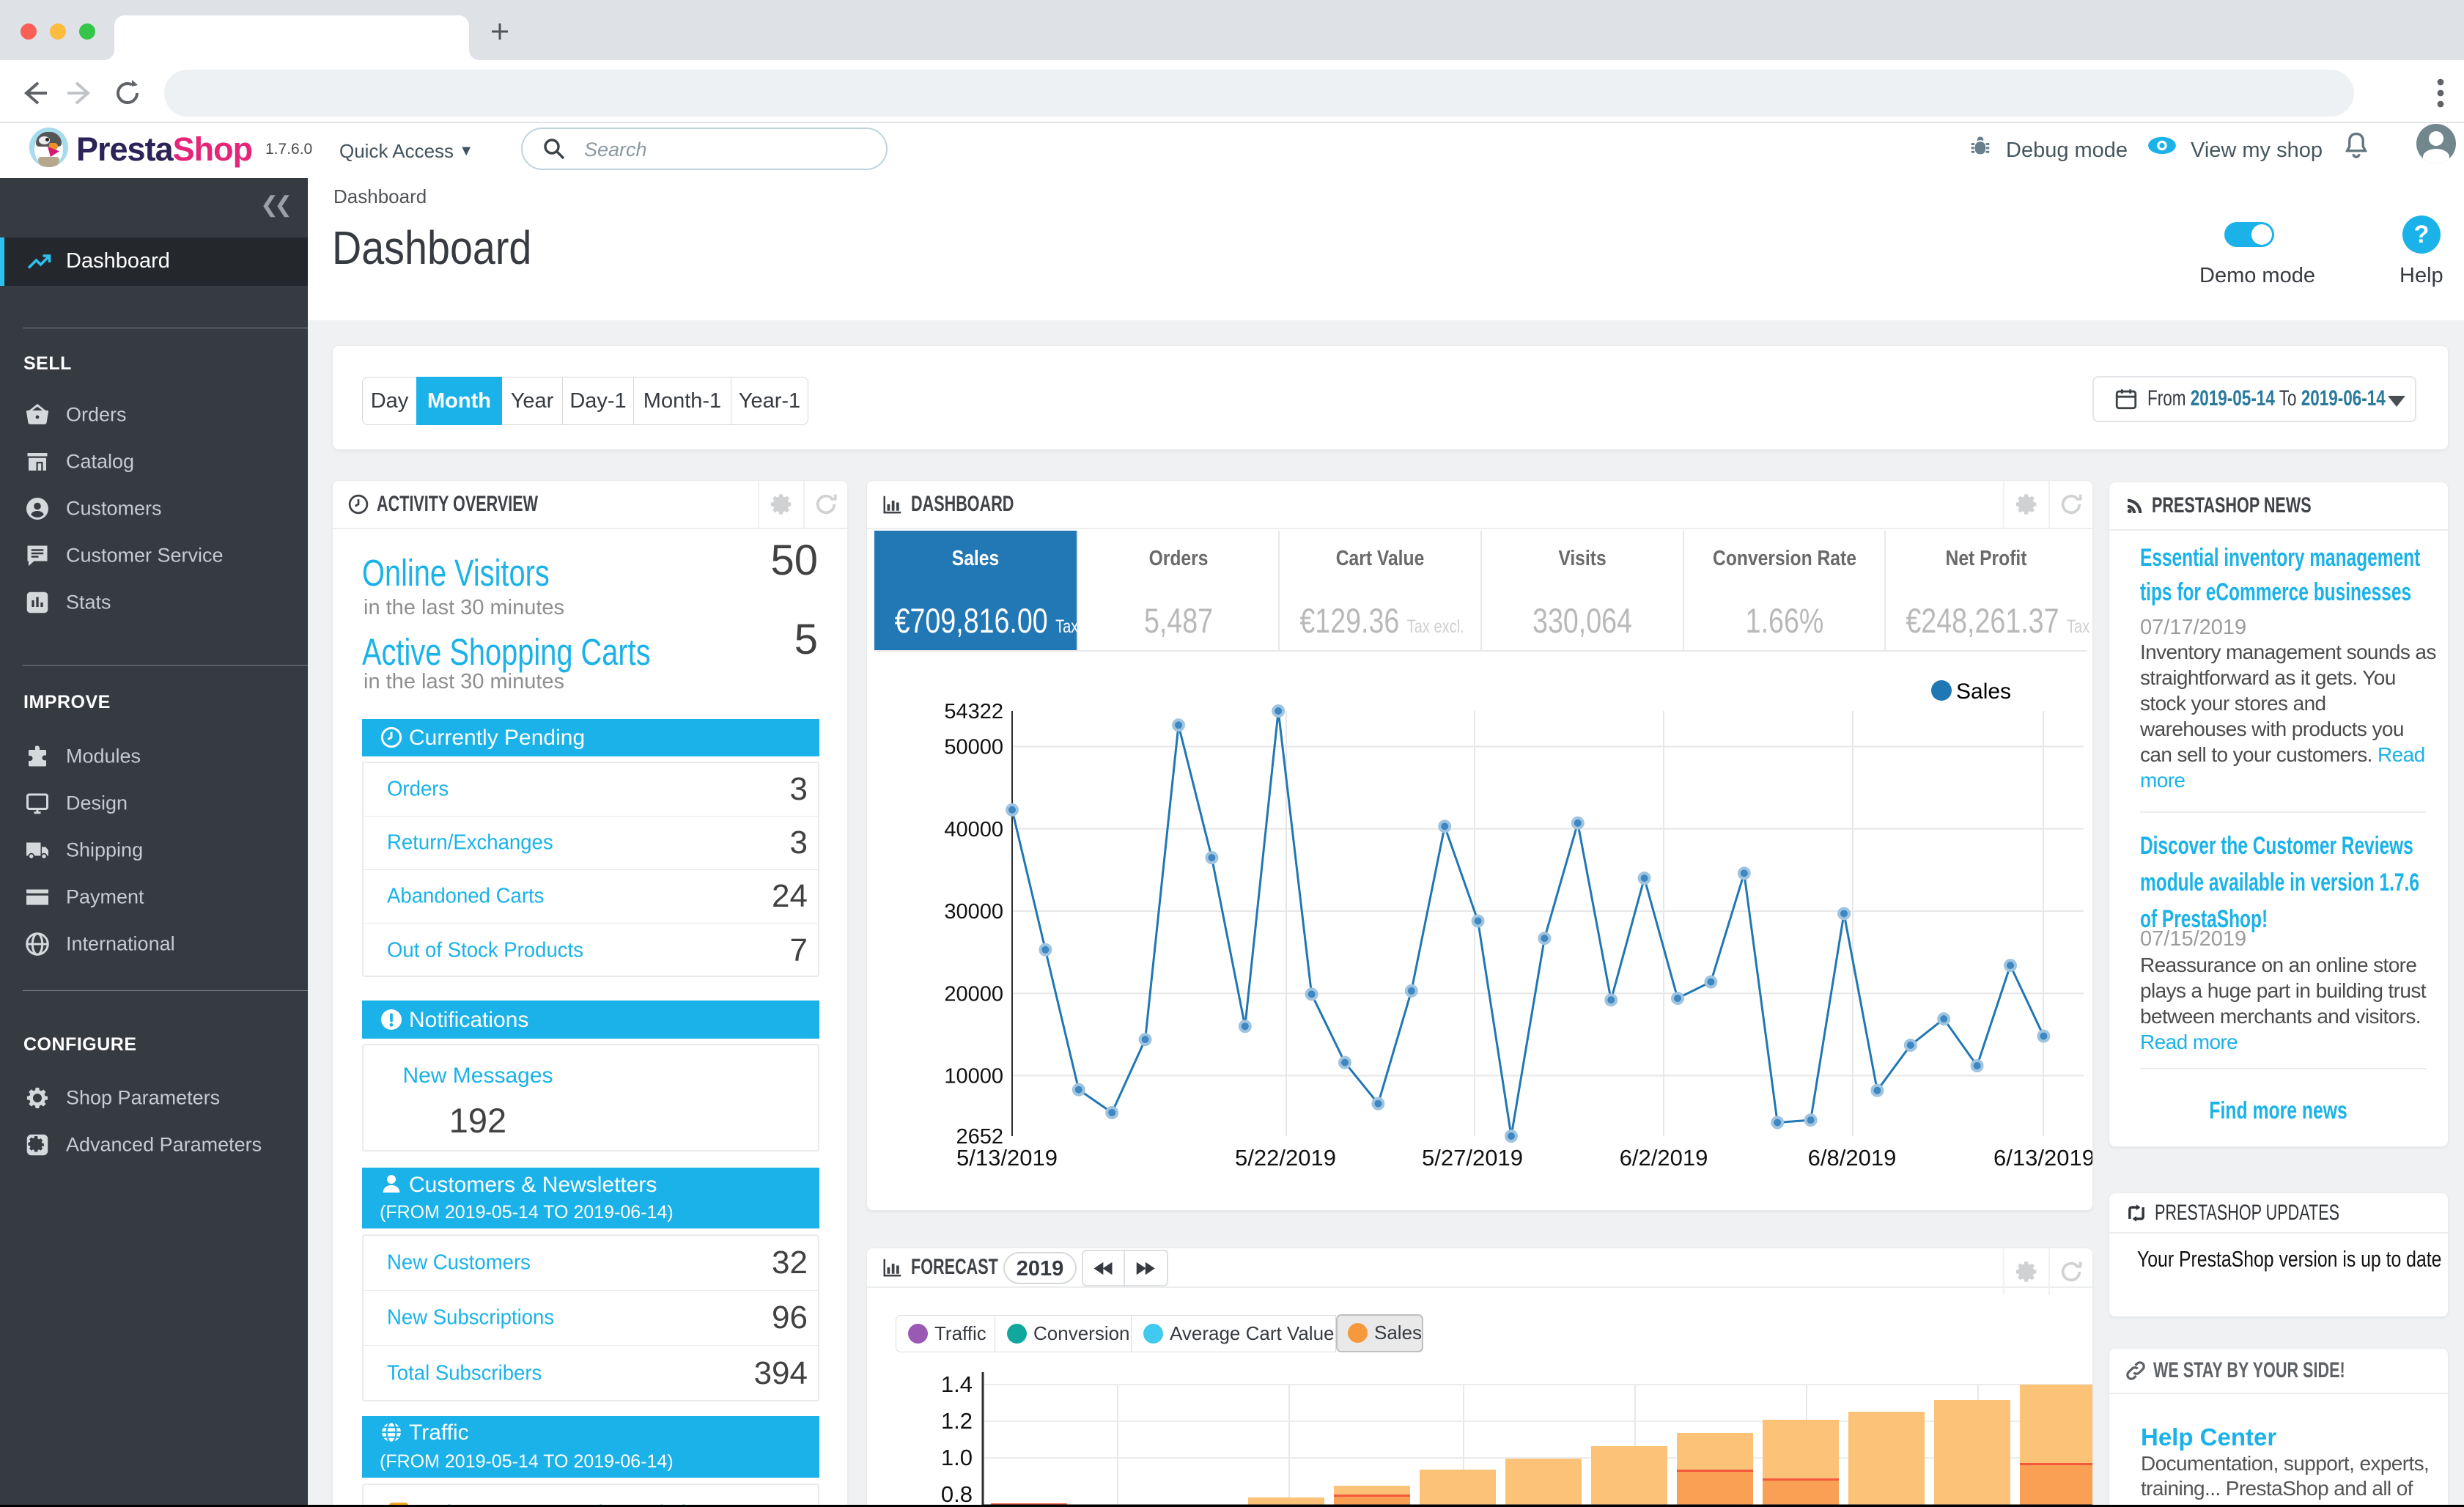 Image resolution: width=2464 pixels, height=1507 pixels. What do you see at coordinates (974, 994) in the screenshot?
I see `svg-text: 20000` at bounding box center [974, 994].